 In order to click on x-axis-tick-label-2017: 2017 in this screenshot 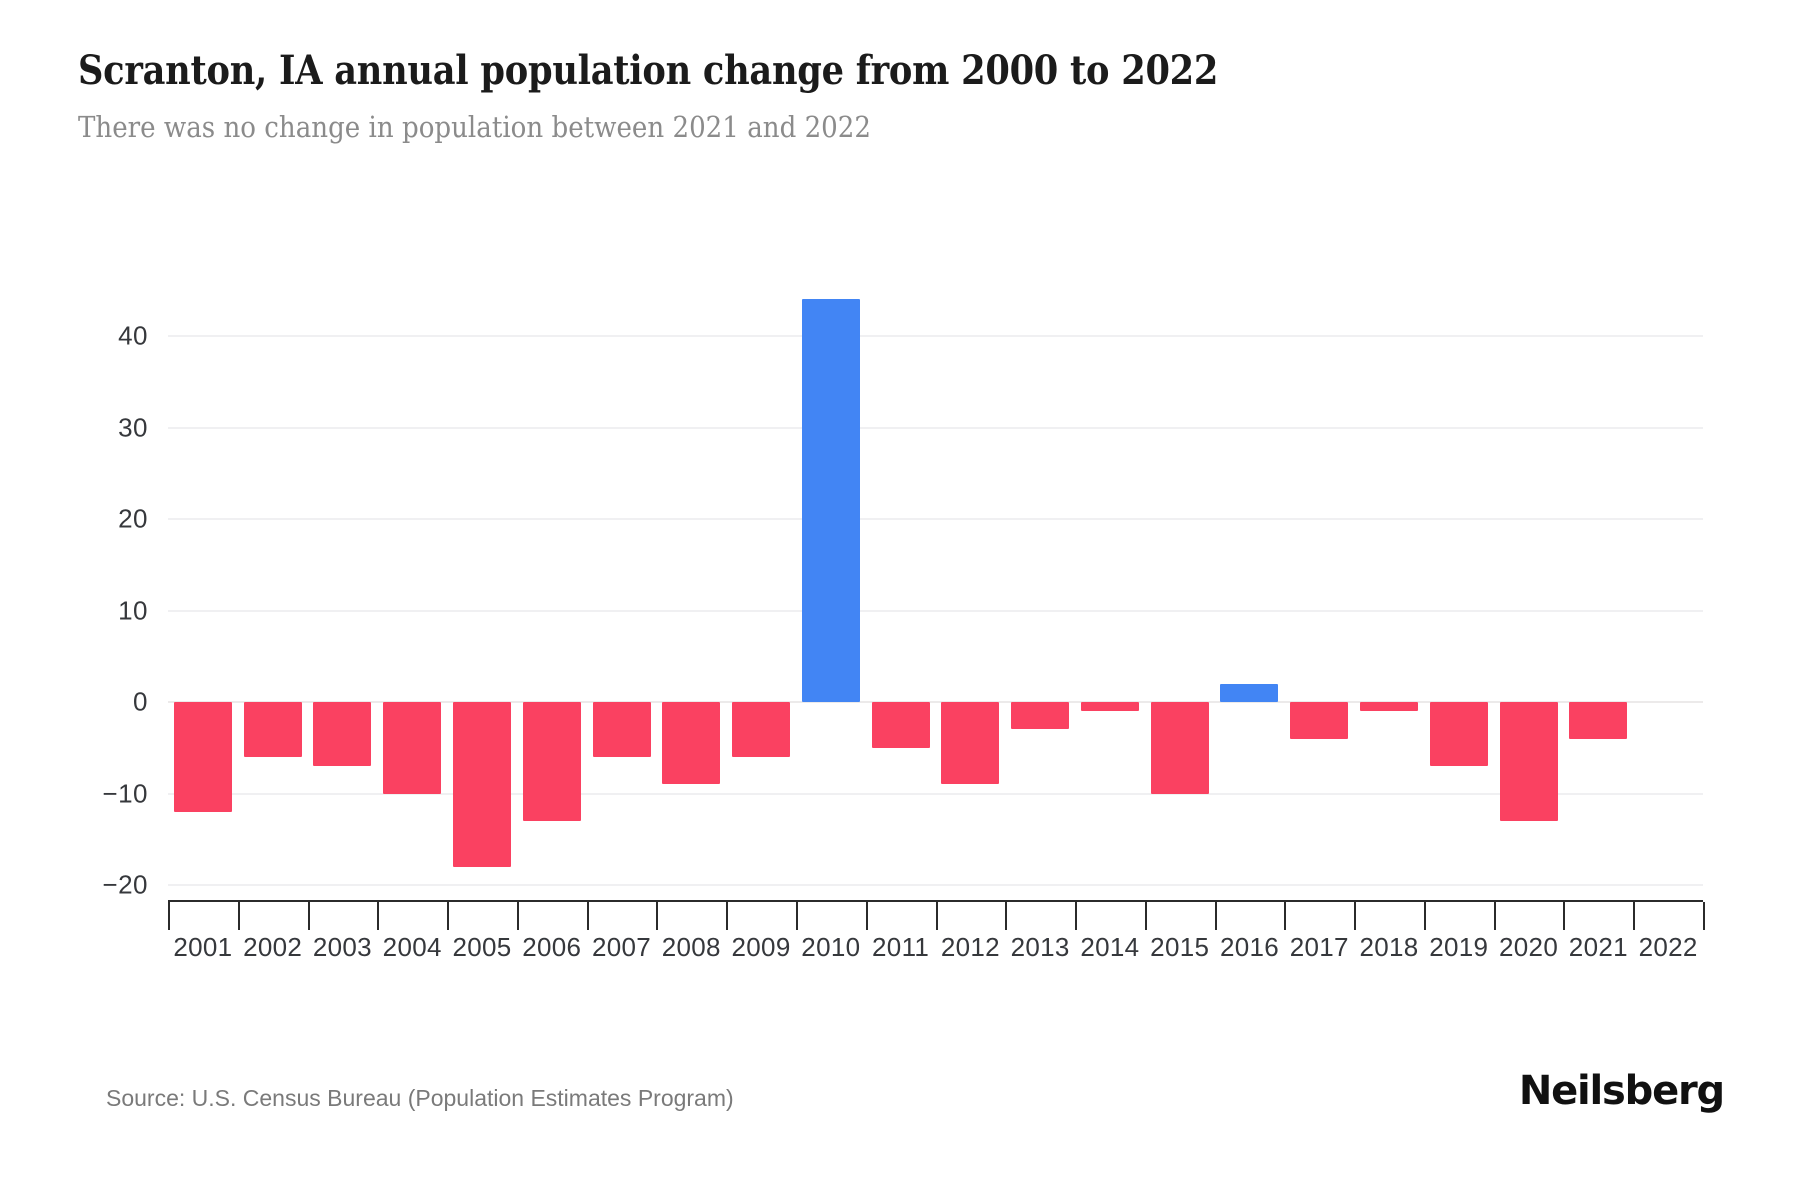, I will do `click(1319, 947)`.